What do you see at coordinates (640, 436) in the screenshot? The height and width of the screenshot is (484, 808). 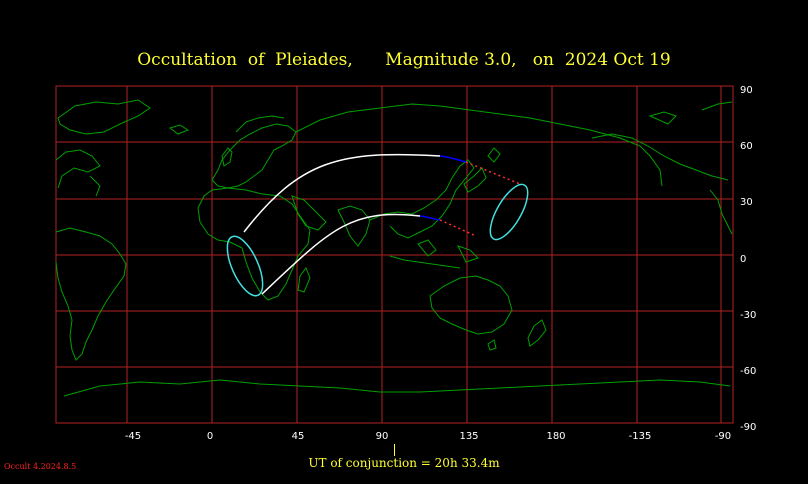 I see `longitude-label: -135` at bounding box center [640, 436].